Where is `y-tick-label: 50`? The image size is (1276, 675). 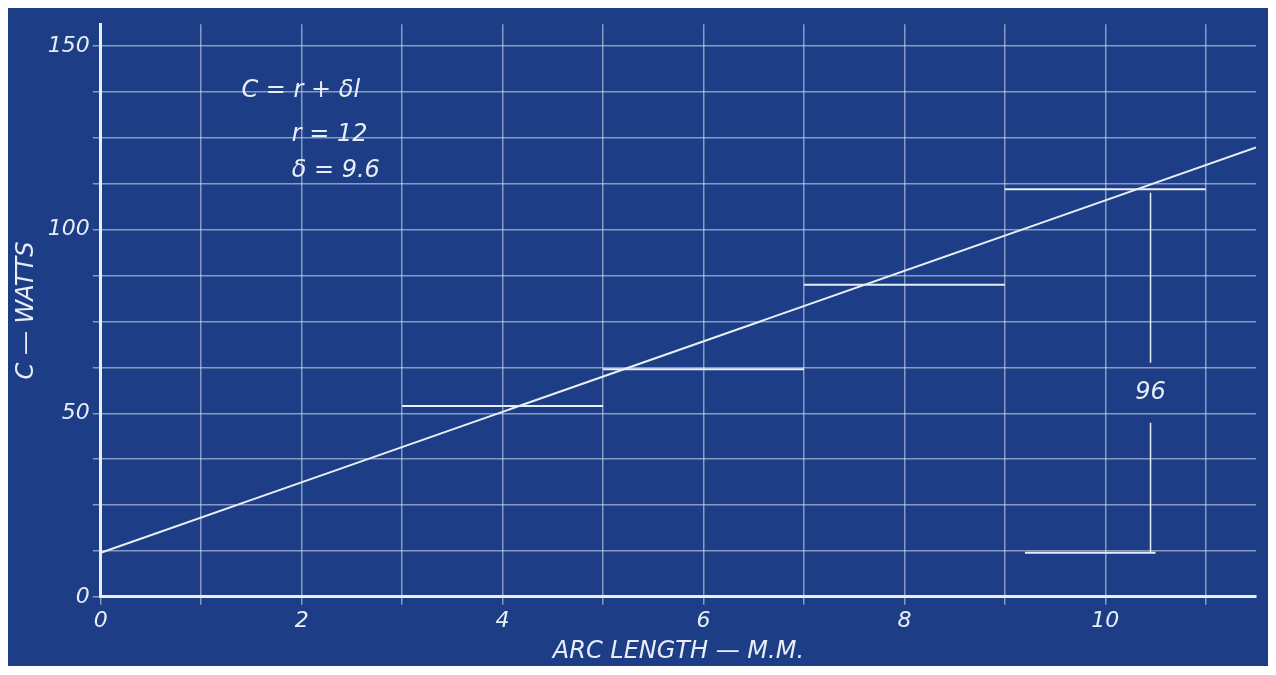 y-tick-label: 50 is located at coordinates (75, 411).